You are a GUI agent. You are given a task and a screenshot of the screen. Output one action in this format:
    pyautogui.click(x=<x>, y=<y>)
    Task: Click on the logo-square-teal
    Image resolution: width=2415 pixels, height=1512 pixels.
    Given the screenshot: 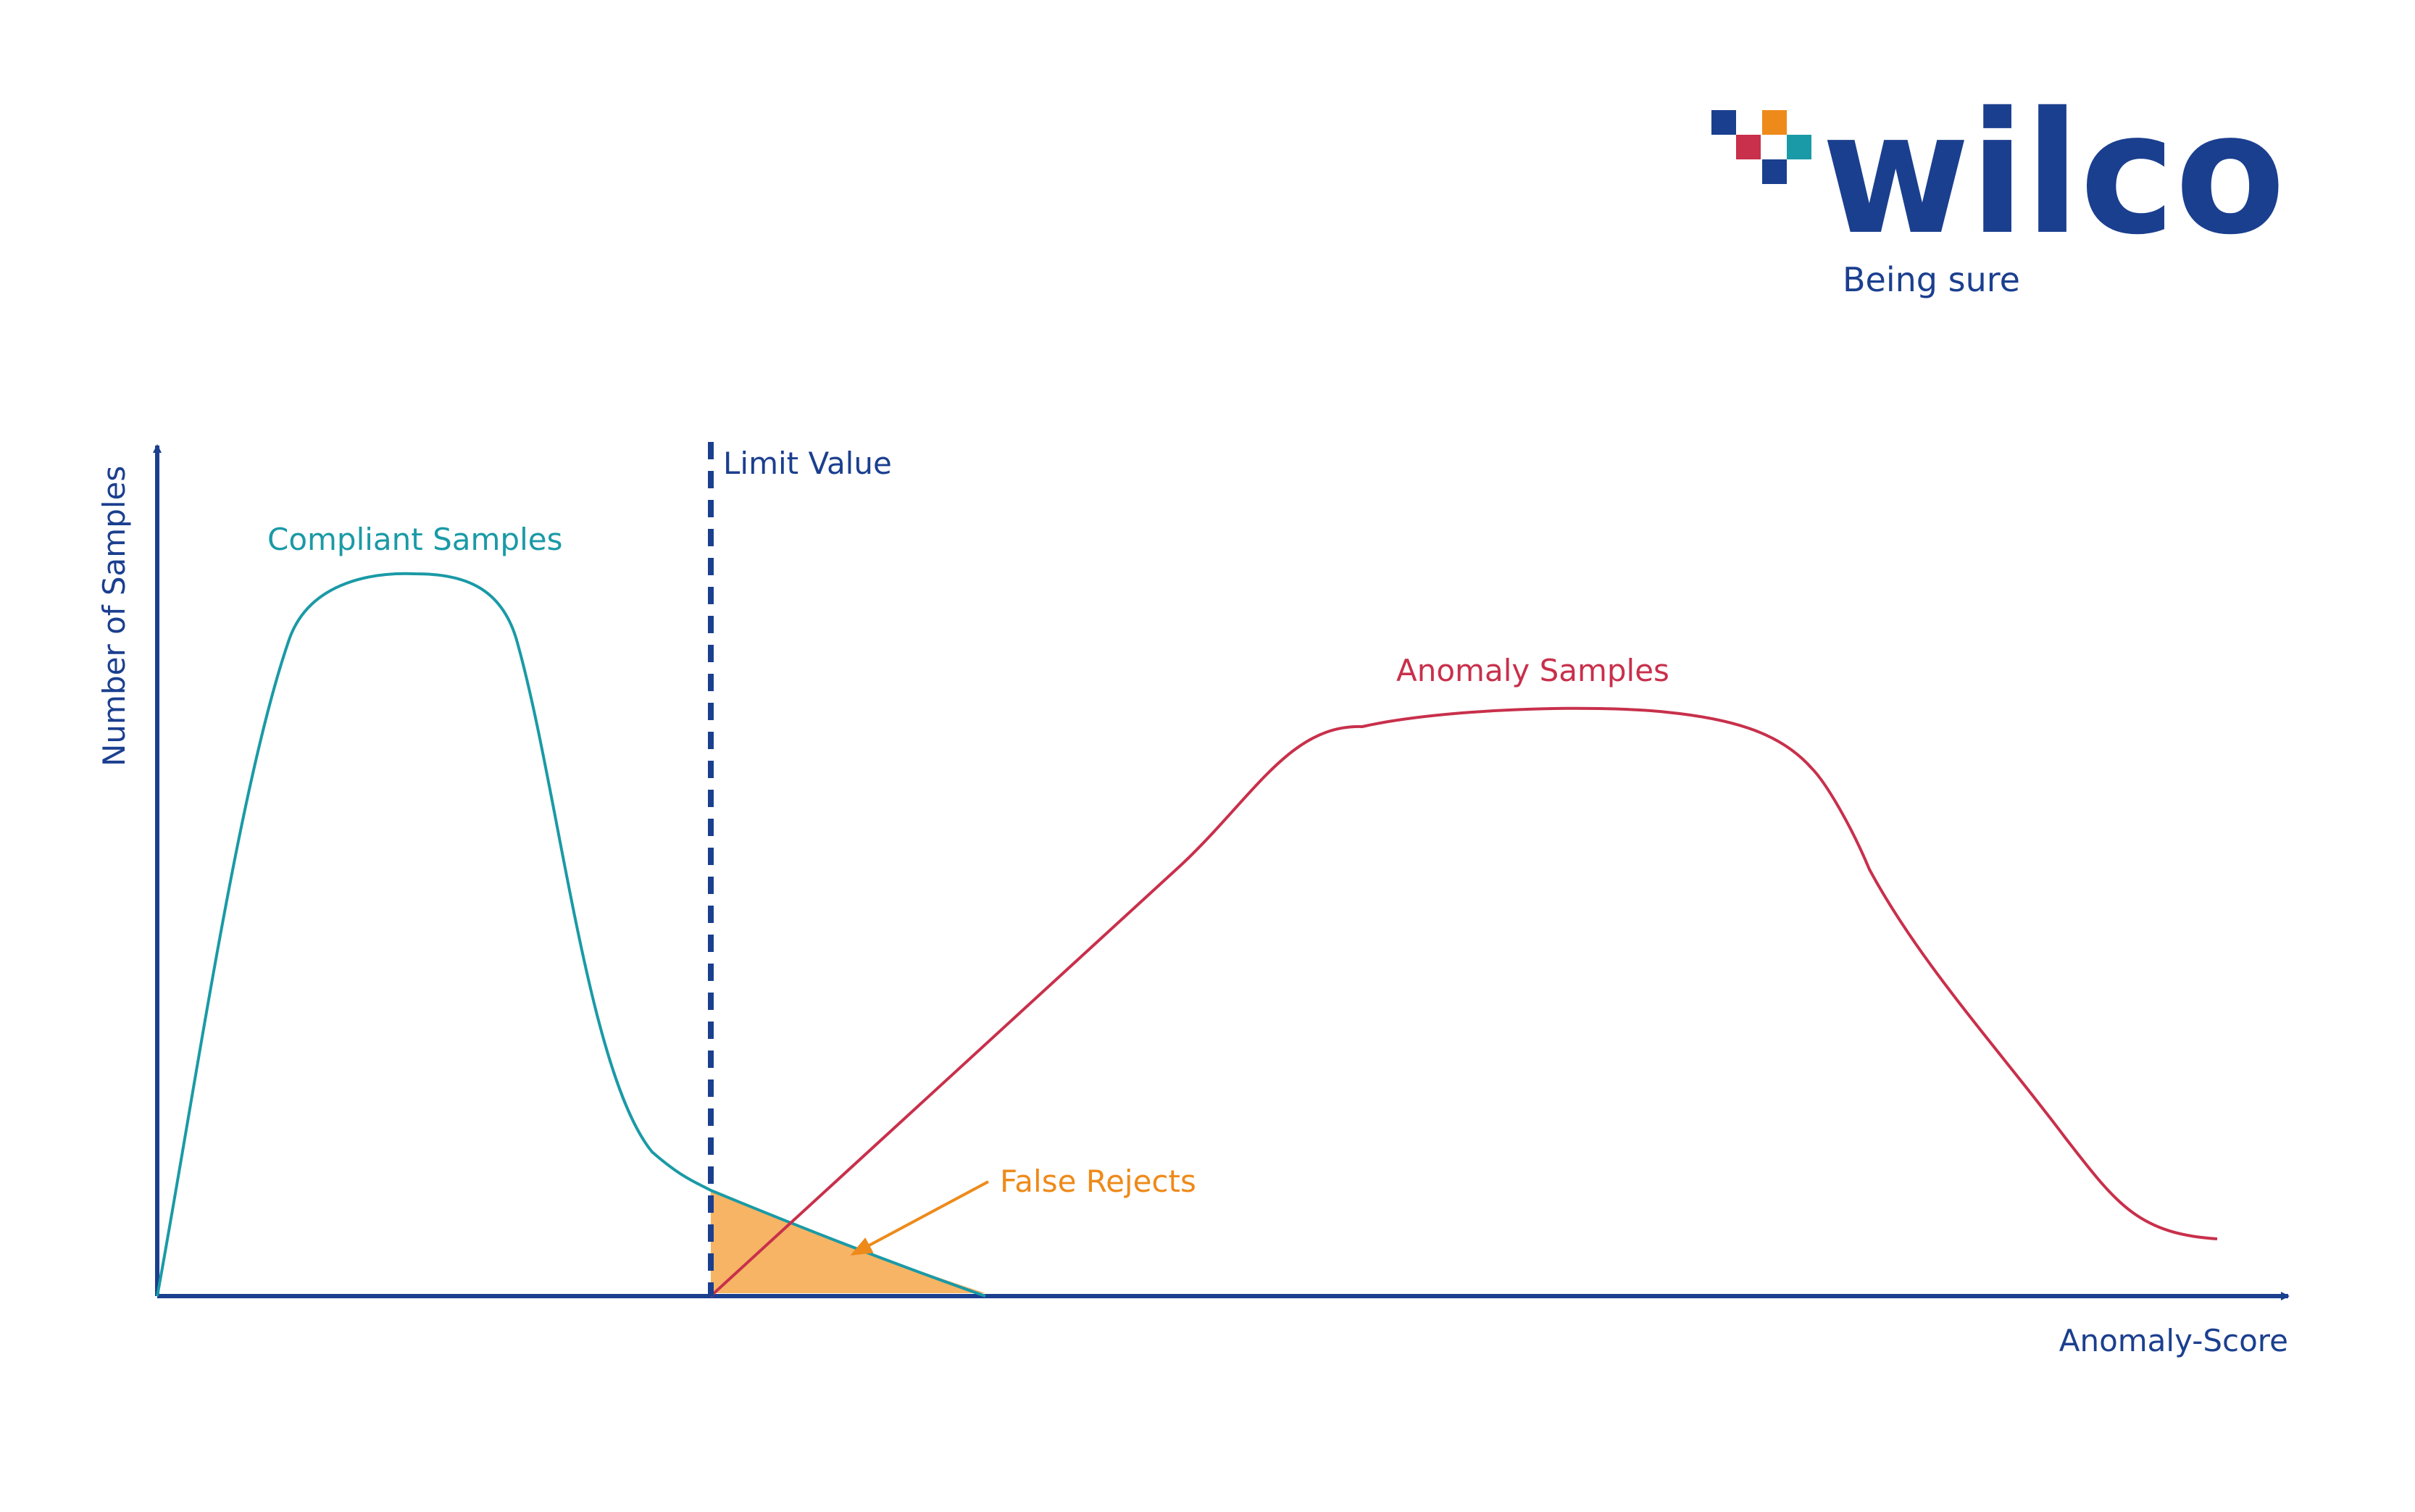 What is the action you would take?
    pyautogui.click(x=1799, y=147)
    